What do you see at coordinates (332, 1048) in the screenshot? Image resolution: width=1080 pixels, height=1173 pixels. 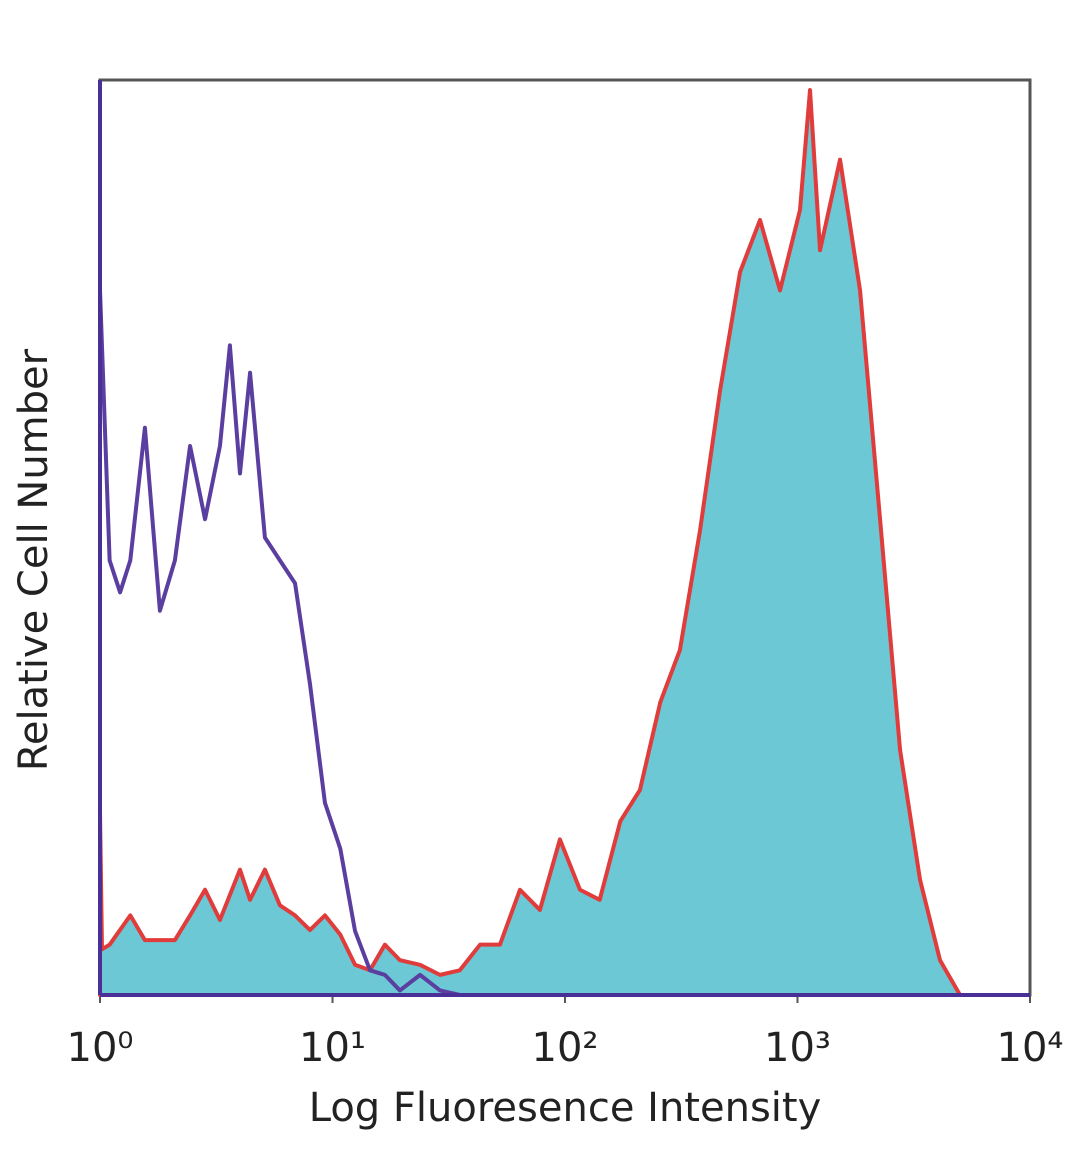 I see `x-tick-label: 10¹` at bounding box center [332, 1048].